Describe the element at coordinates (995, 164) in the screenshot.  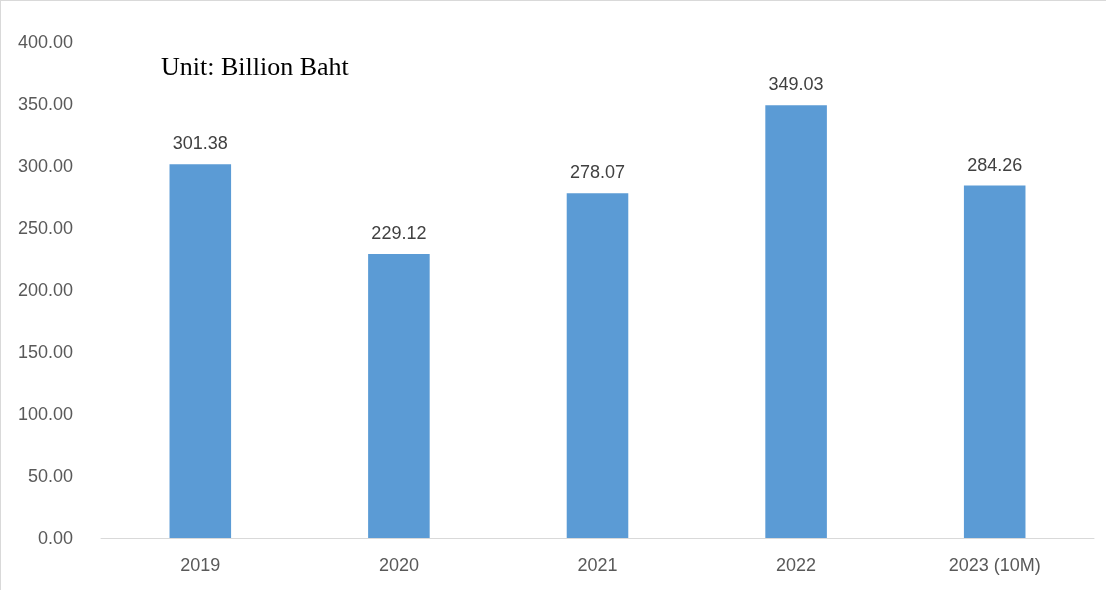
I see `data-label: 284.26` at that location.